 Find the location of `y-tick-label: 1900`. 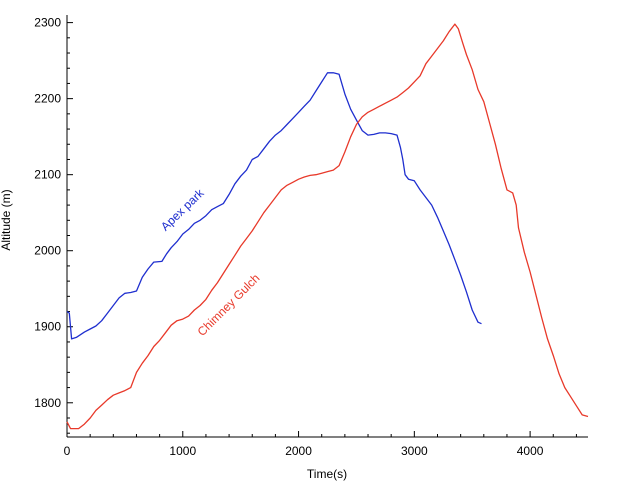

y-tick-label: 1900 is located at coordinates (47, 327).